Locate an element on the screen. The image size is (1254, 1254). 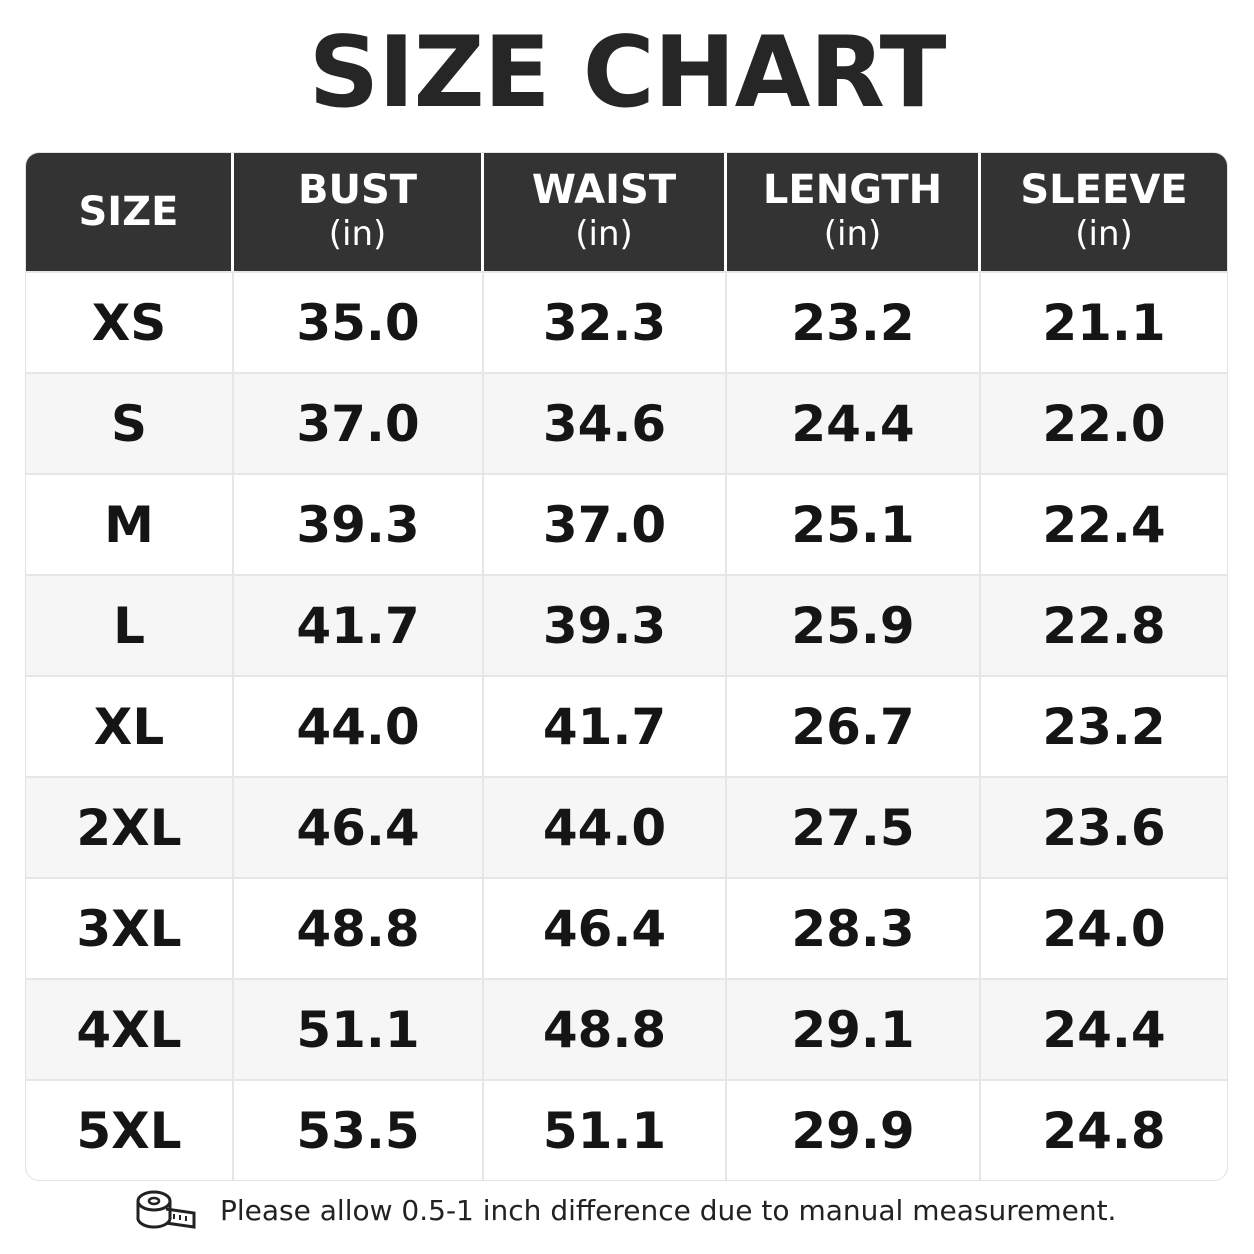
measurement: 27.5 is located at coordinates (854, 827).